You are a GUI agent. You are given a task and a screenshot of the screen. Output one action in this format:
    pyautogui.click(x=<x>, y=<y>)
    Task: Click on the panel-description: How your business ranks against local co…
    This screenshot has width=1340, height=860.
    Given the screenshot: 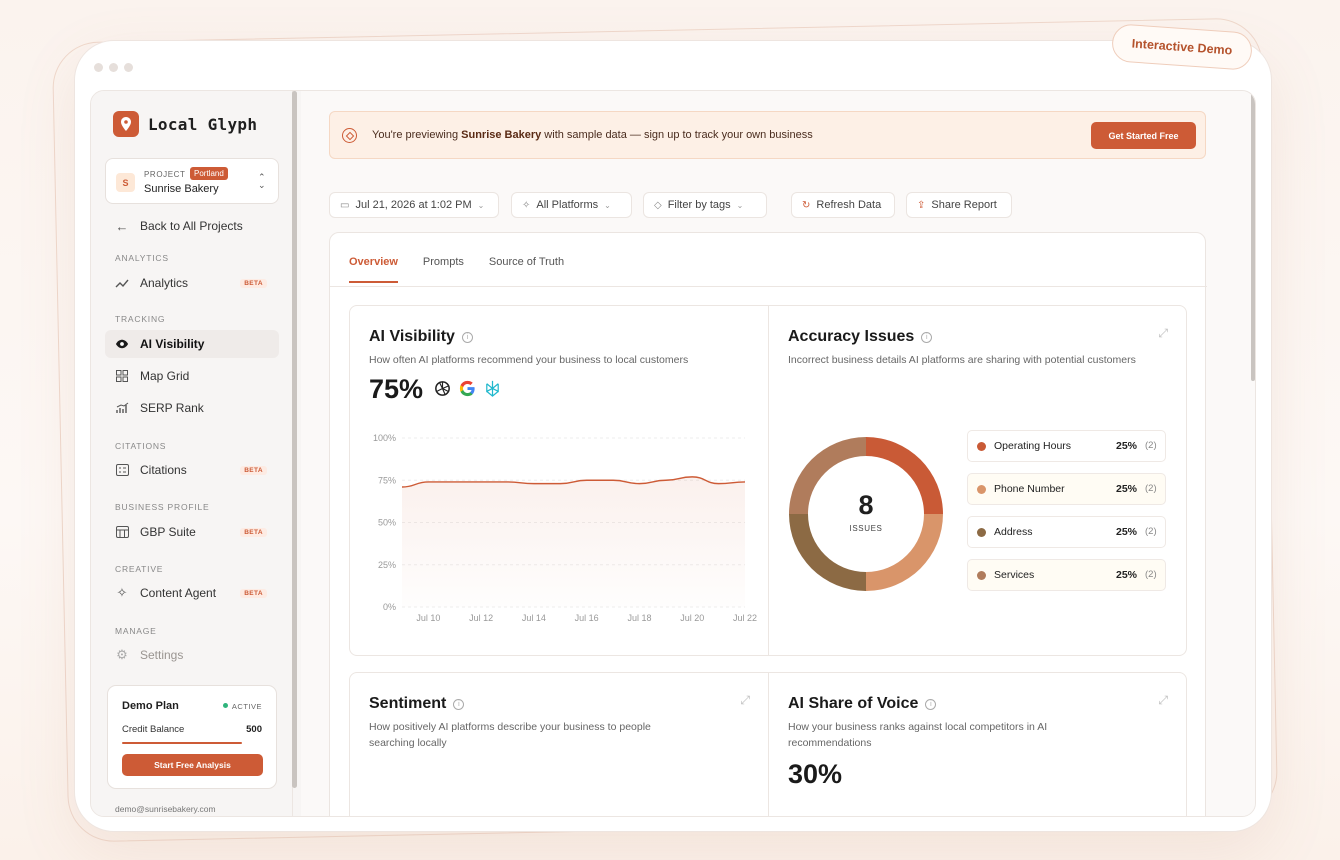 What is the action you would take?
    pyautogui.click(x=918, y=735)
    